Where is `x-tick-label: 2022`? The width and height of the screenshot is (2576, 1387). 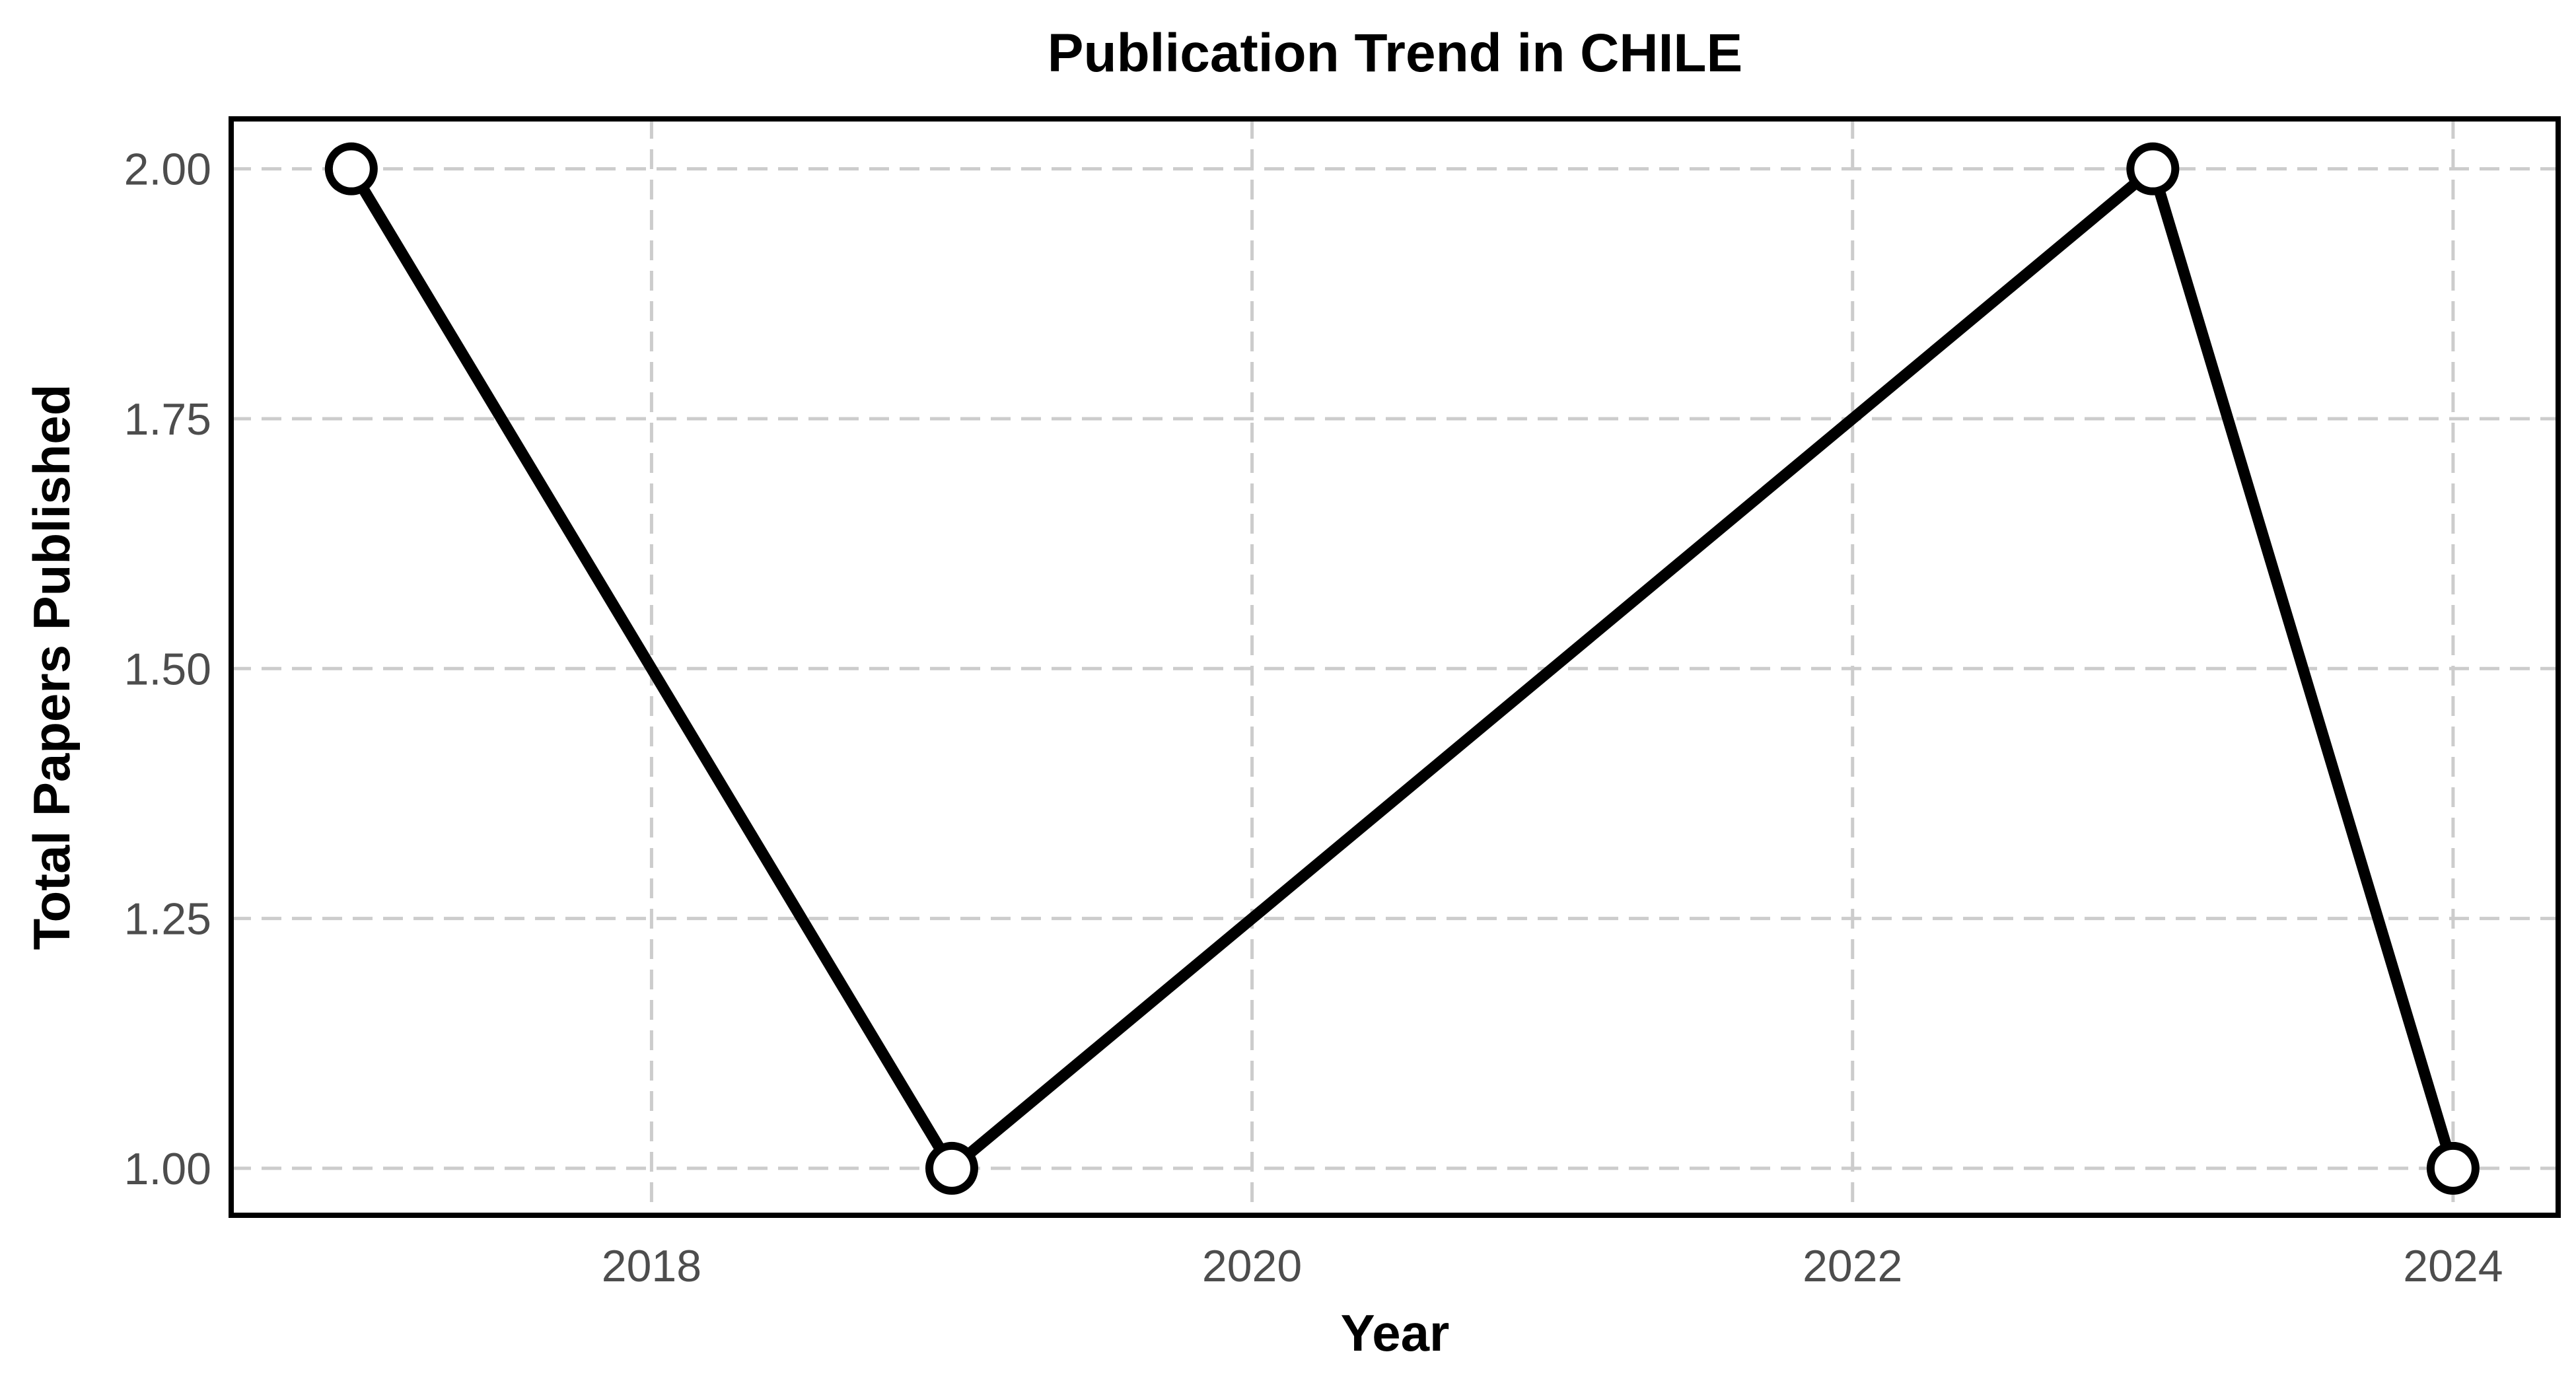 x-tick-label: 2022 is located at coordinates (1853, 1266).